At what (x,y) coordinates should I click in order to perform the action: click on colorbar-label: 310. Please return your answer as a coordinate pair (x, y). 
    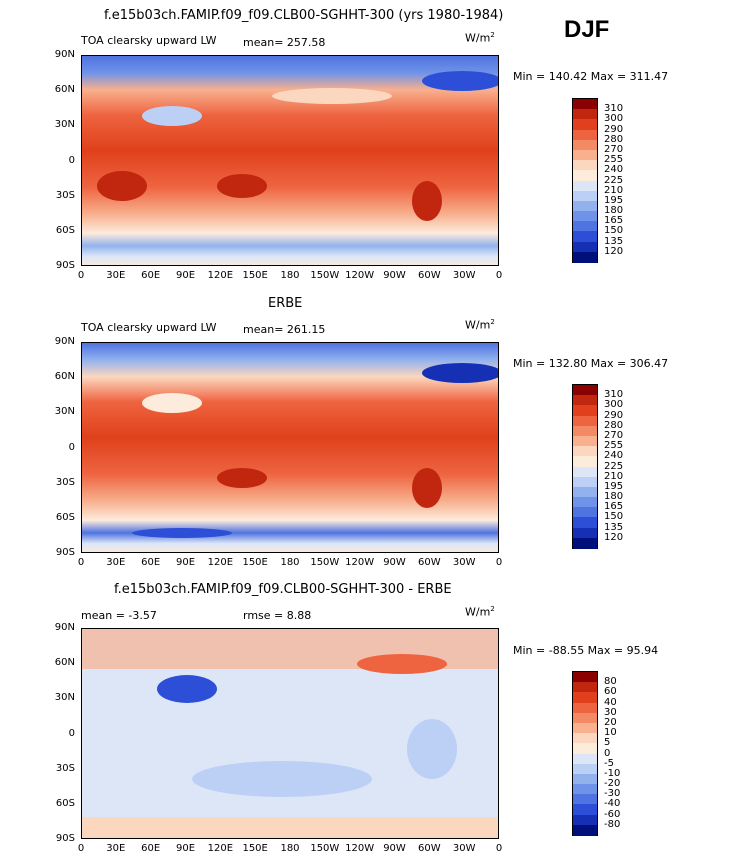
    Looking at the image, I should click on (614, 395).